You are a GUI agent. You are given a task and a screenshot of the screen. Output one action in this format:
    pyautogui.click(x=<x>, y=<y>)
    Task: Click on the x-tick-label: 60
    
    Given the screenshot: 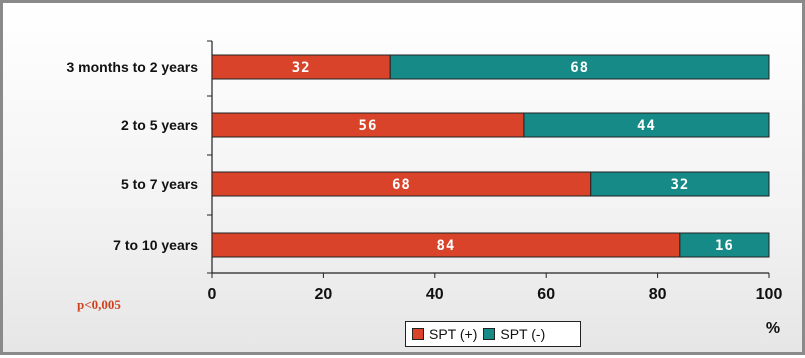 What is the action you would take?
    pyautogui.click(x=546, y=294)
    